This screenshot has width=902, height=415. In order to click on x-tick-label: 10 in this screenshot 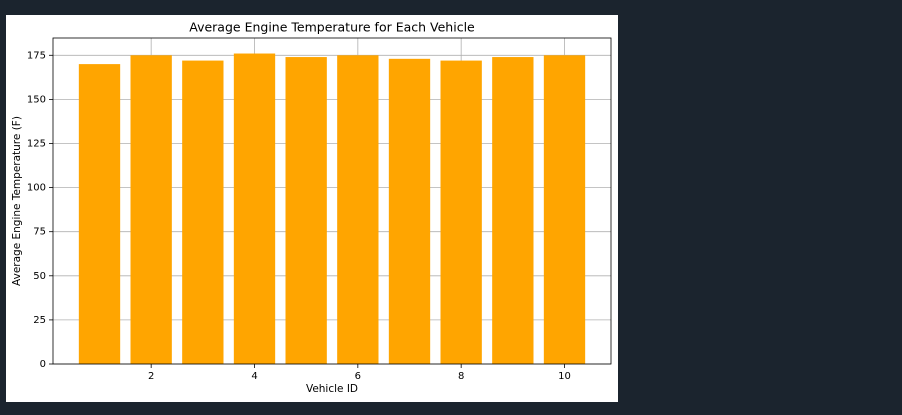, I will do `click(564, 376)`.